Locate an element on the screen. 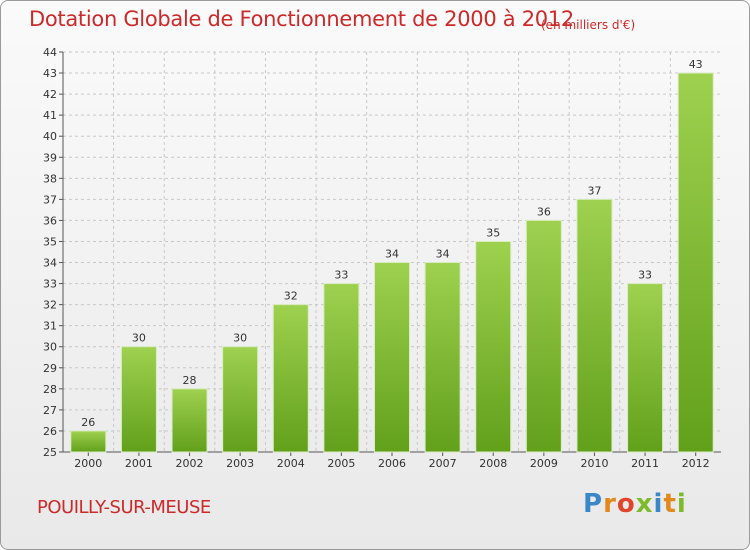 This screenshot has height=550, width=750. x-tick-label: 2000 is located at coordinates (88, 463).